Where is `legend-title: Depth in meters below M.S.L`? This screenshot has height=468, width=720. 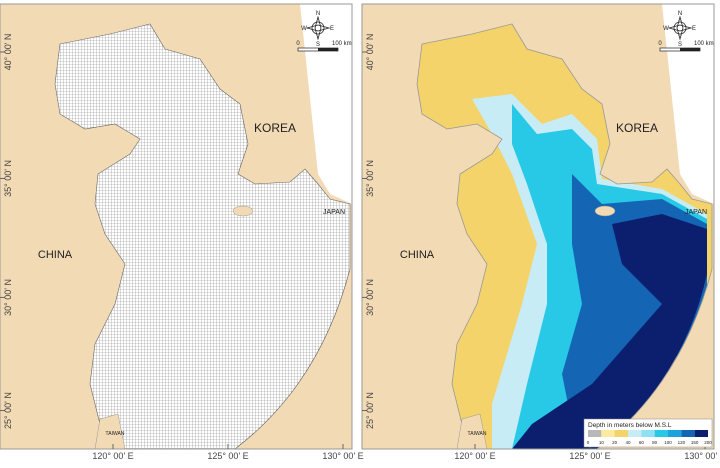 legend-title: Depth in meters below M.S.L is located at coordinates (630, 425).